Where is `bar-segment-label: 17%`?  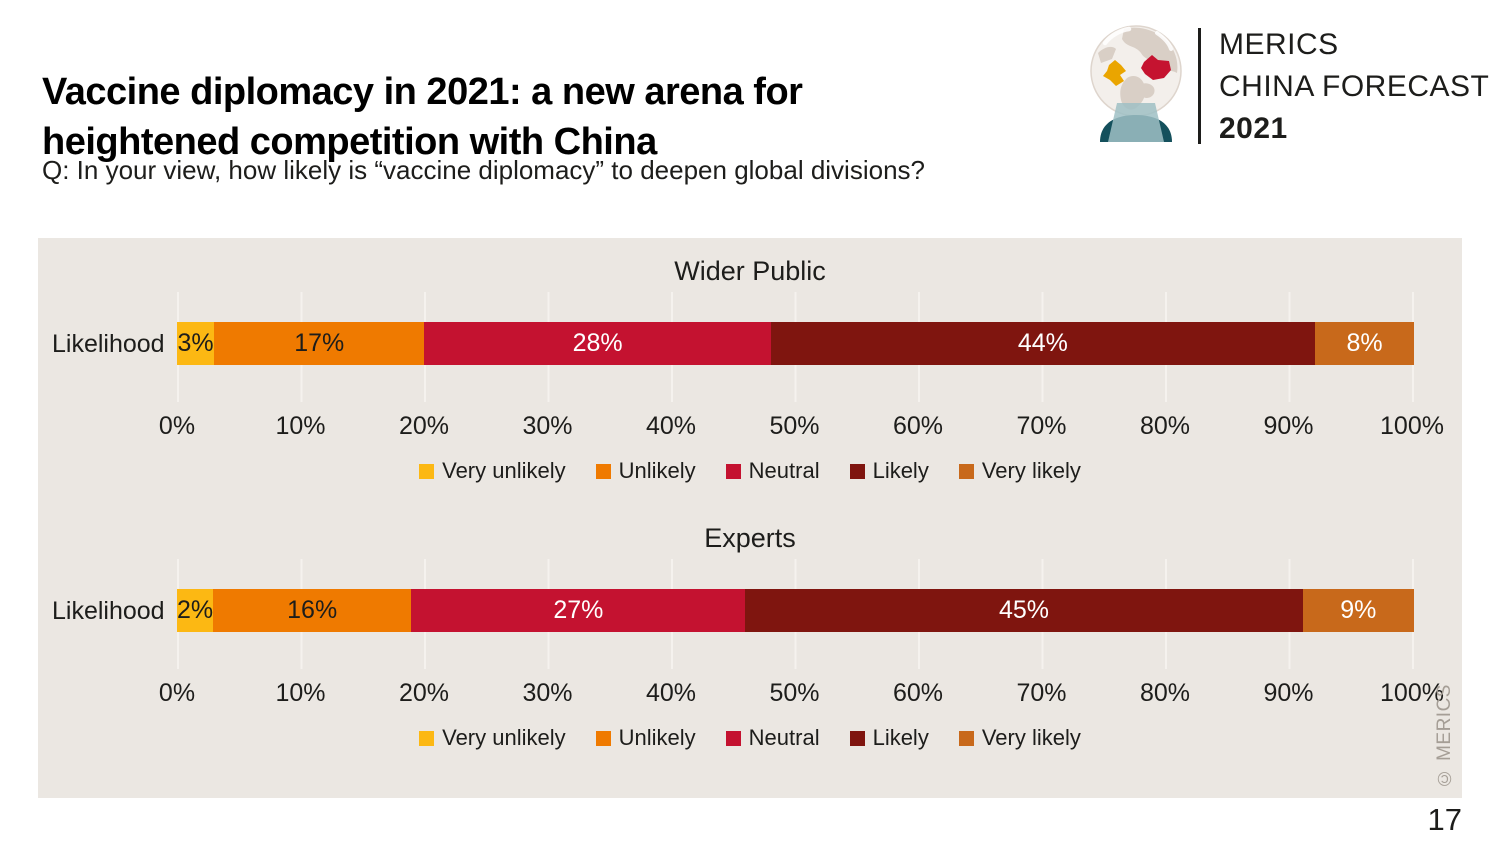 bar-segment-label: 17% is located at coordinates (319, 343).